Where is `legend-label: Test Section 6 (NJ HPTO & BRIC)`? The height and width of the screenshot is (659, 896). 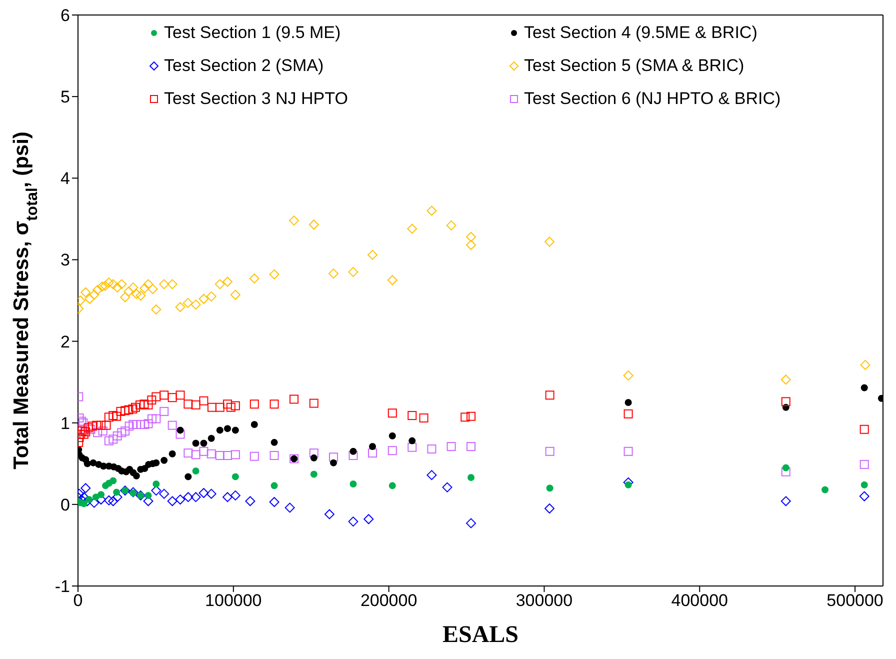
legend-label: Test Section 6 (NJ HPTO & BRIC) is located at coordinates (652, 98).